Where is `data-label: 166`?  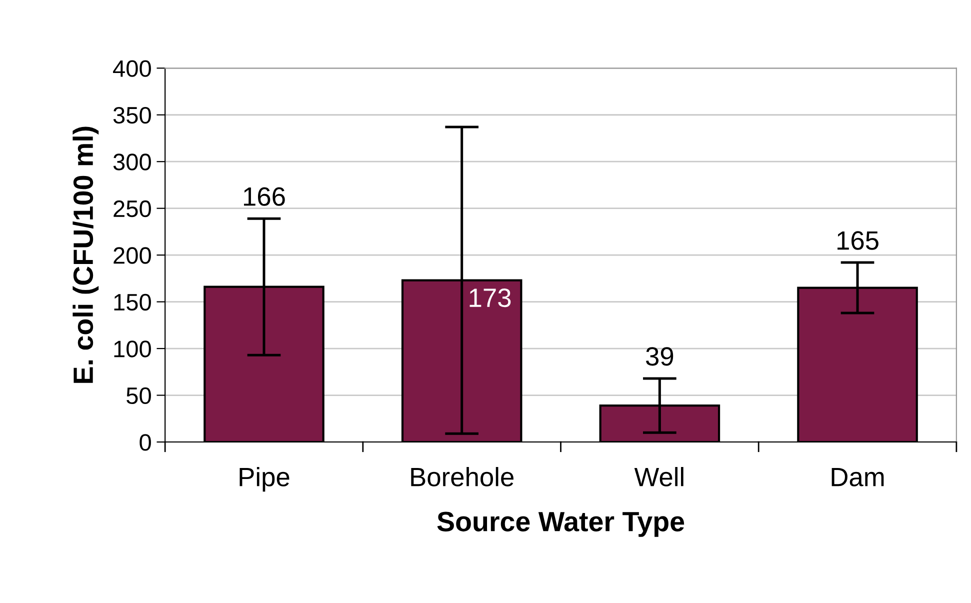
data-label: 166 is located at coordinates (264, 196).